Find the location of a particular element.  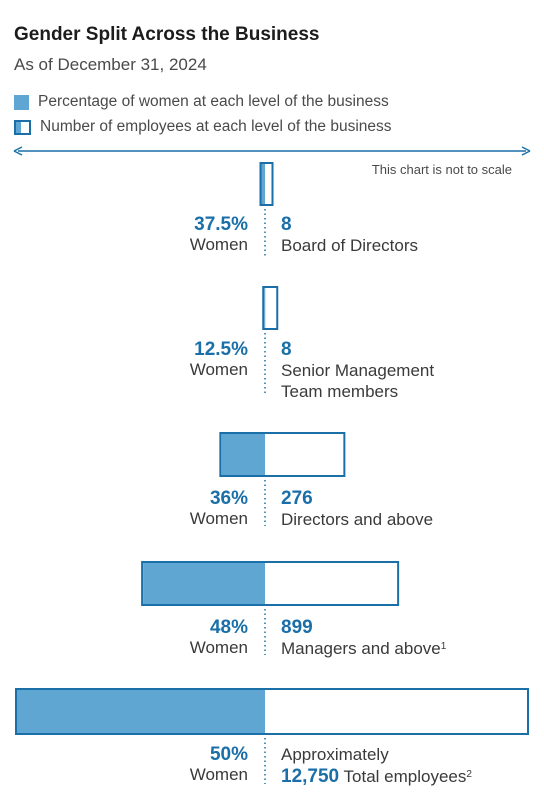

count-label-managers: 899 is located at coordinates (297, 627).